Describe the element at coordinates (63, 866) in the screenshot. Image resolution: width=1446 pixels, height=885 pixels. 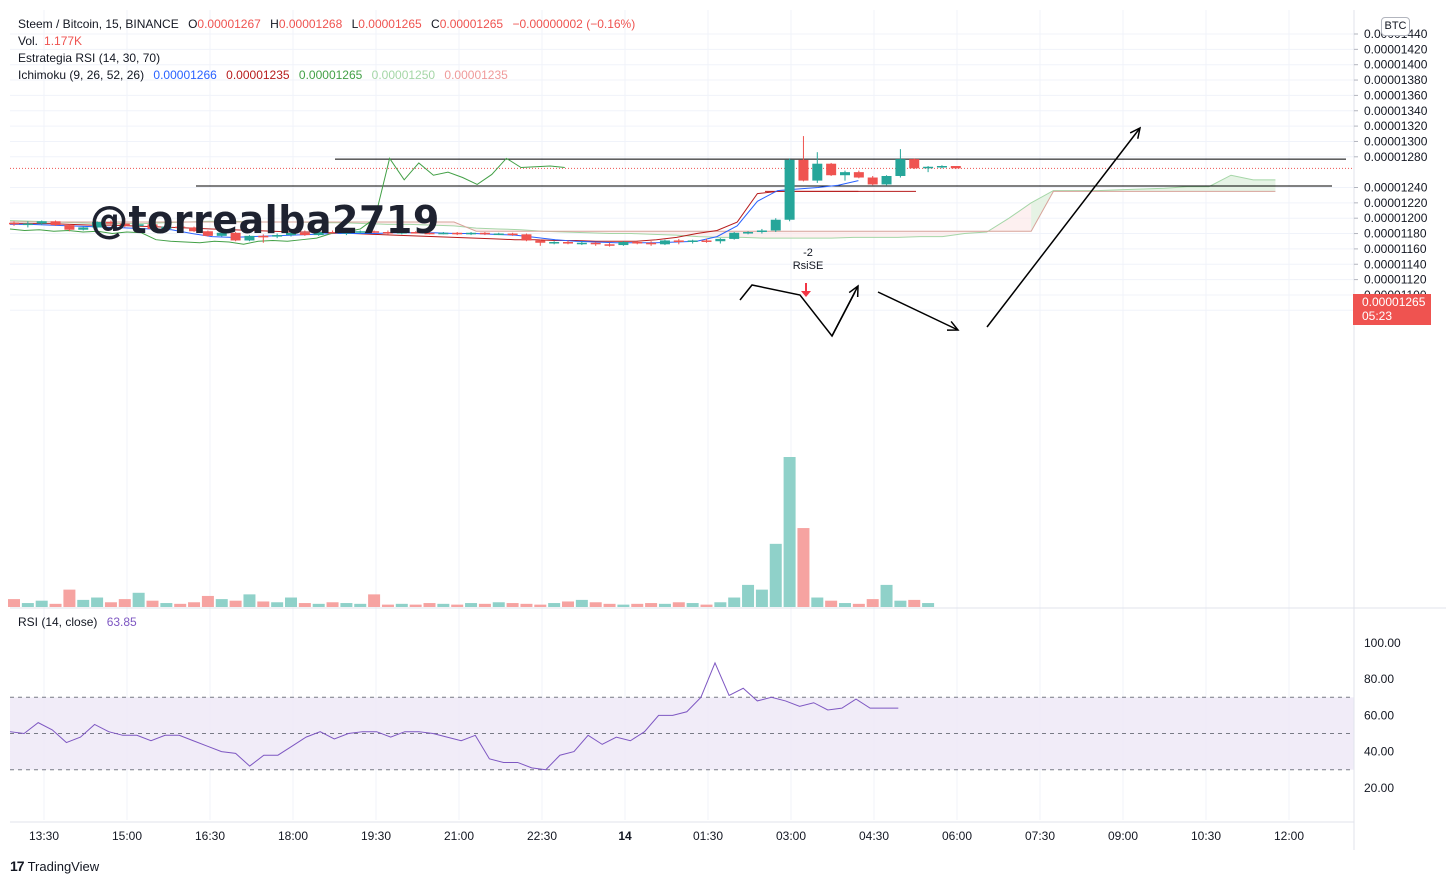
I see `tradingview-brand: TradingView` at that location.